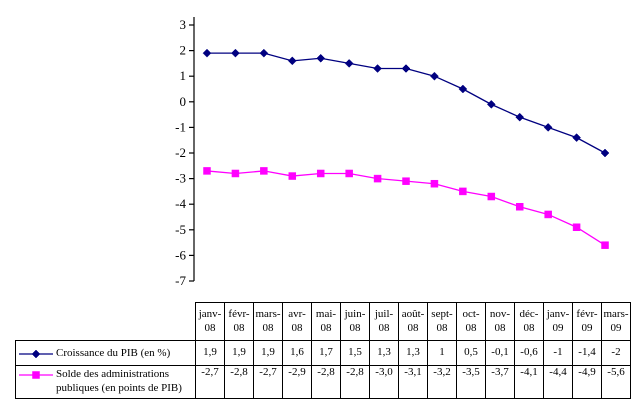 This screenshot has width=633, height=412. Describe the element at coordinates (500, 353) in the screenshot. I see `value-cell: -0,1` at that location.